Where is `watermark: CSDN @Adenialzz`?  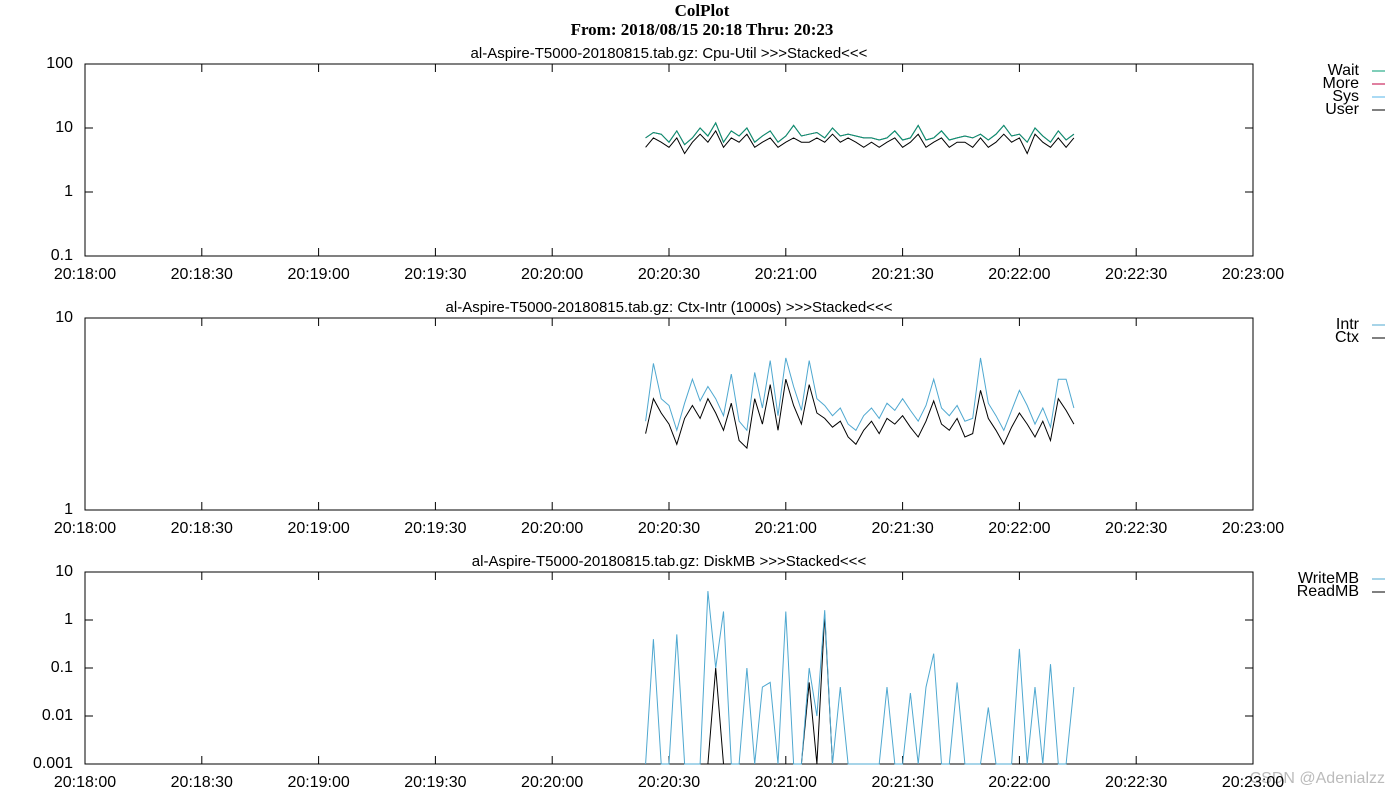 watermark: CSDN @Adenialzz is located at coordinates (1317, 778).